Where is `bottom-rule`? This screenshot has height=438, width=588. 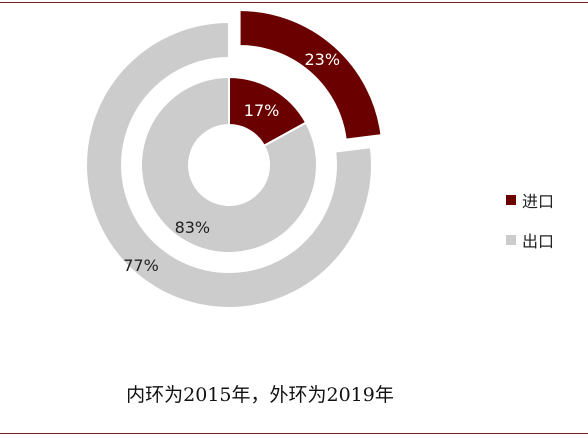 bottom-rule is located at coordinates (294, 433).